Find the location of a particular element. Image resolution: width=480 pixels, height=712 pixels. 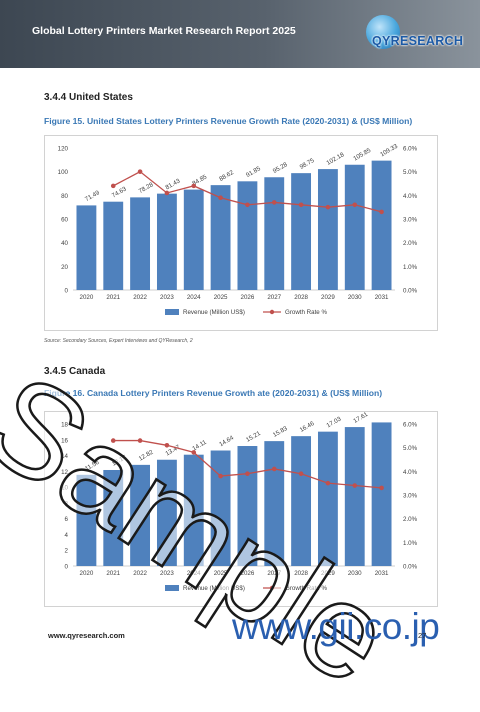

y-left-tick-label: 120 is located at coordinates (63, 149).